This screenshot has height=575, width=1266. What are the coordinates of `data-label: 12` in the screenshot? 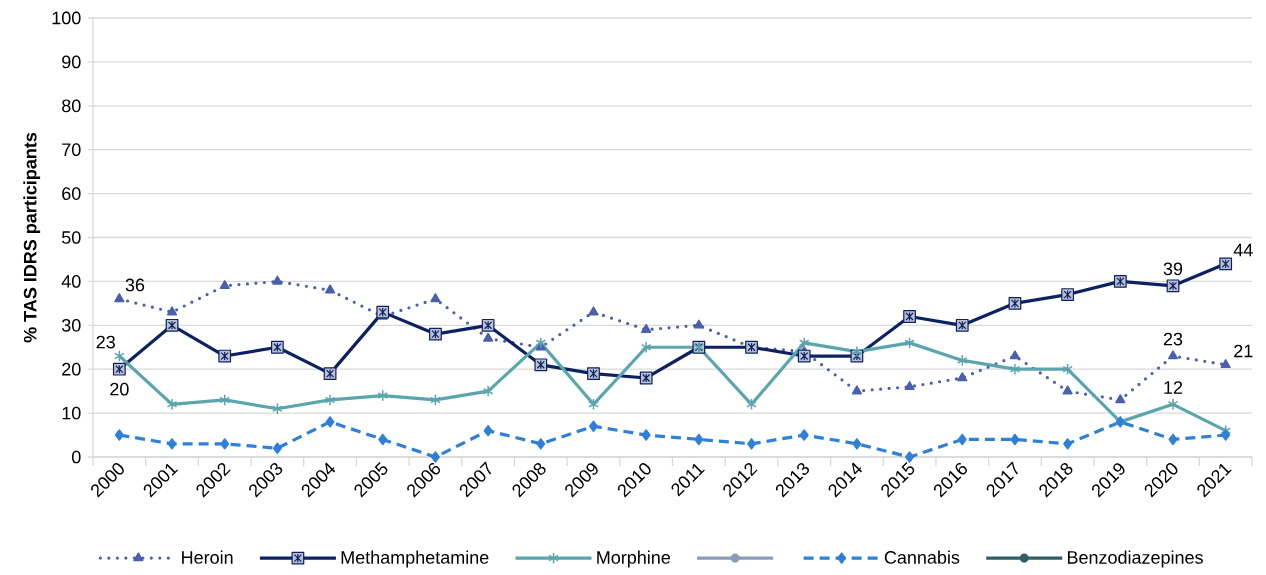 It's located at (1173, 387).